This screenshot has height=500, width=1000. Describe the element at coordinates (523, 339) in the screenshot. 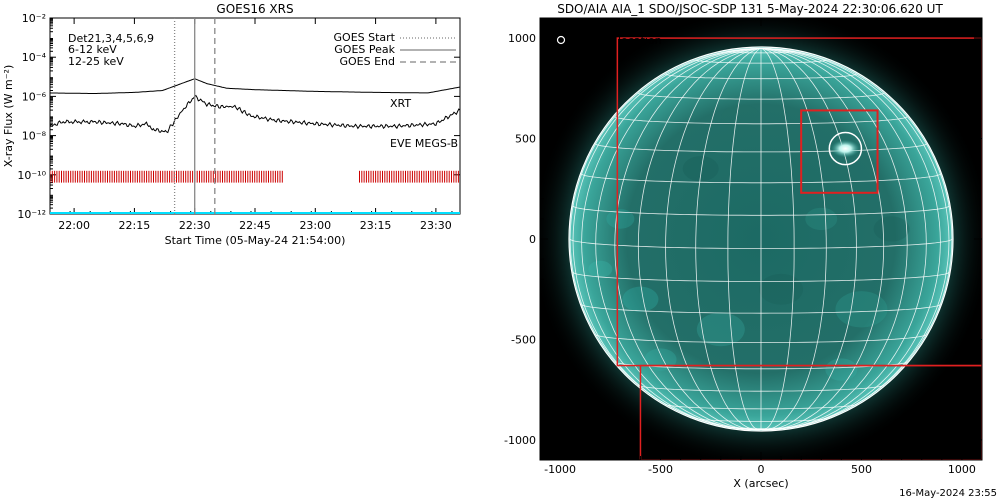

I see `right-y-tick-label: -500` at that location.